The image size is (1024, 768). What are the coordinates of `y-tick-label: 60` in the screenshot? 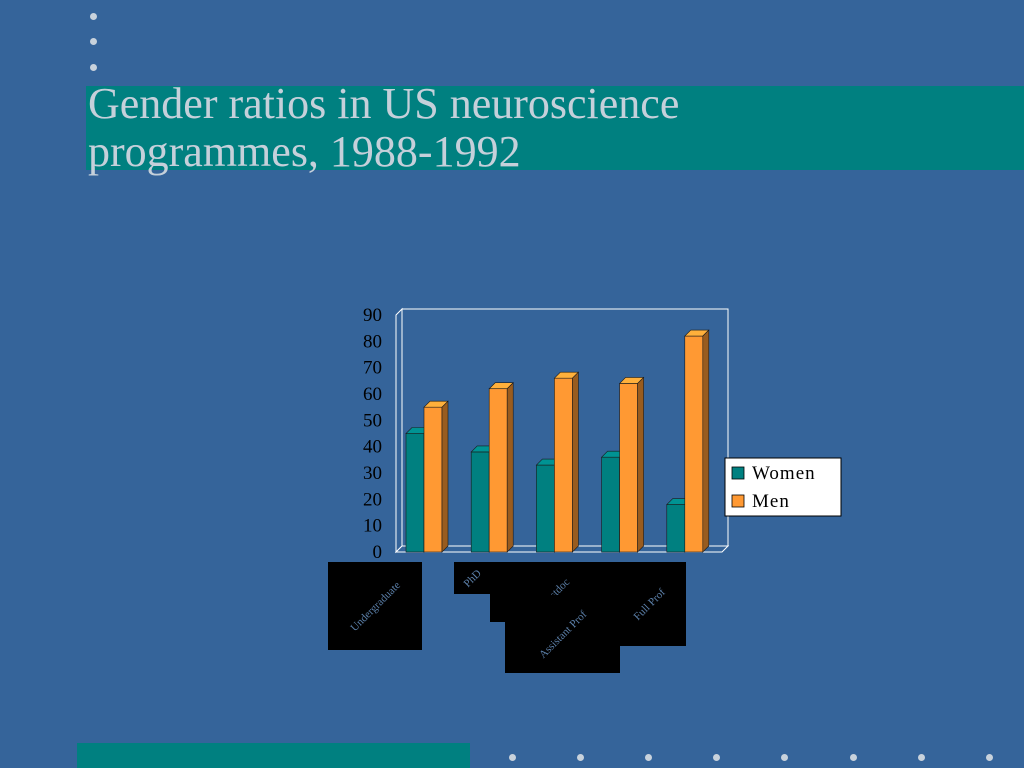 It's located at (372, 394).